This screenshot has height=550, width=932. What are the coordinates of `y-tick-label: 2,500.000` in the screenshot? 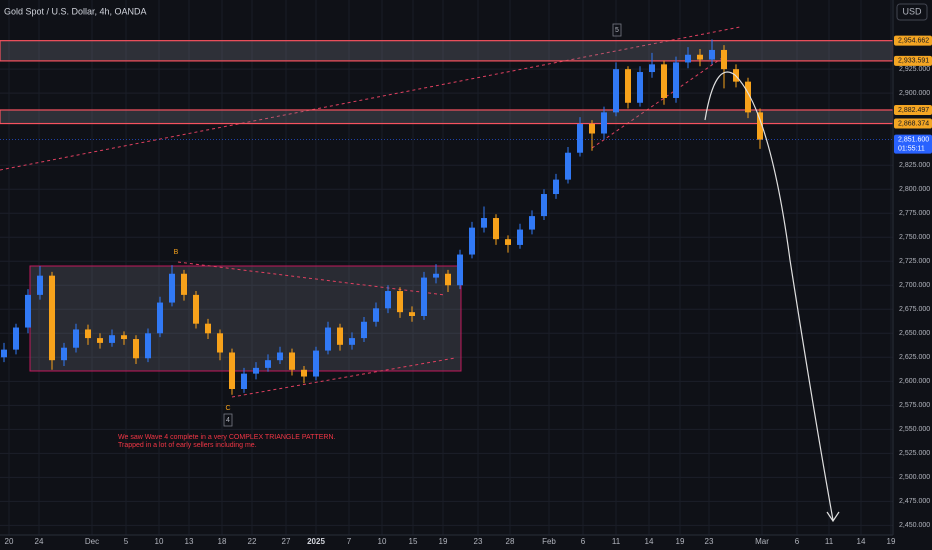 It's located at (914, 477).